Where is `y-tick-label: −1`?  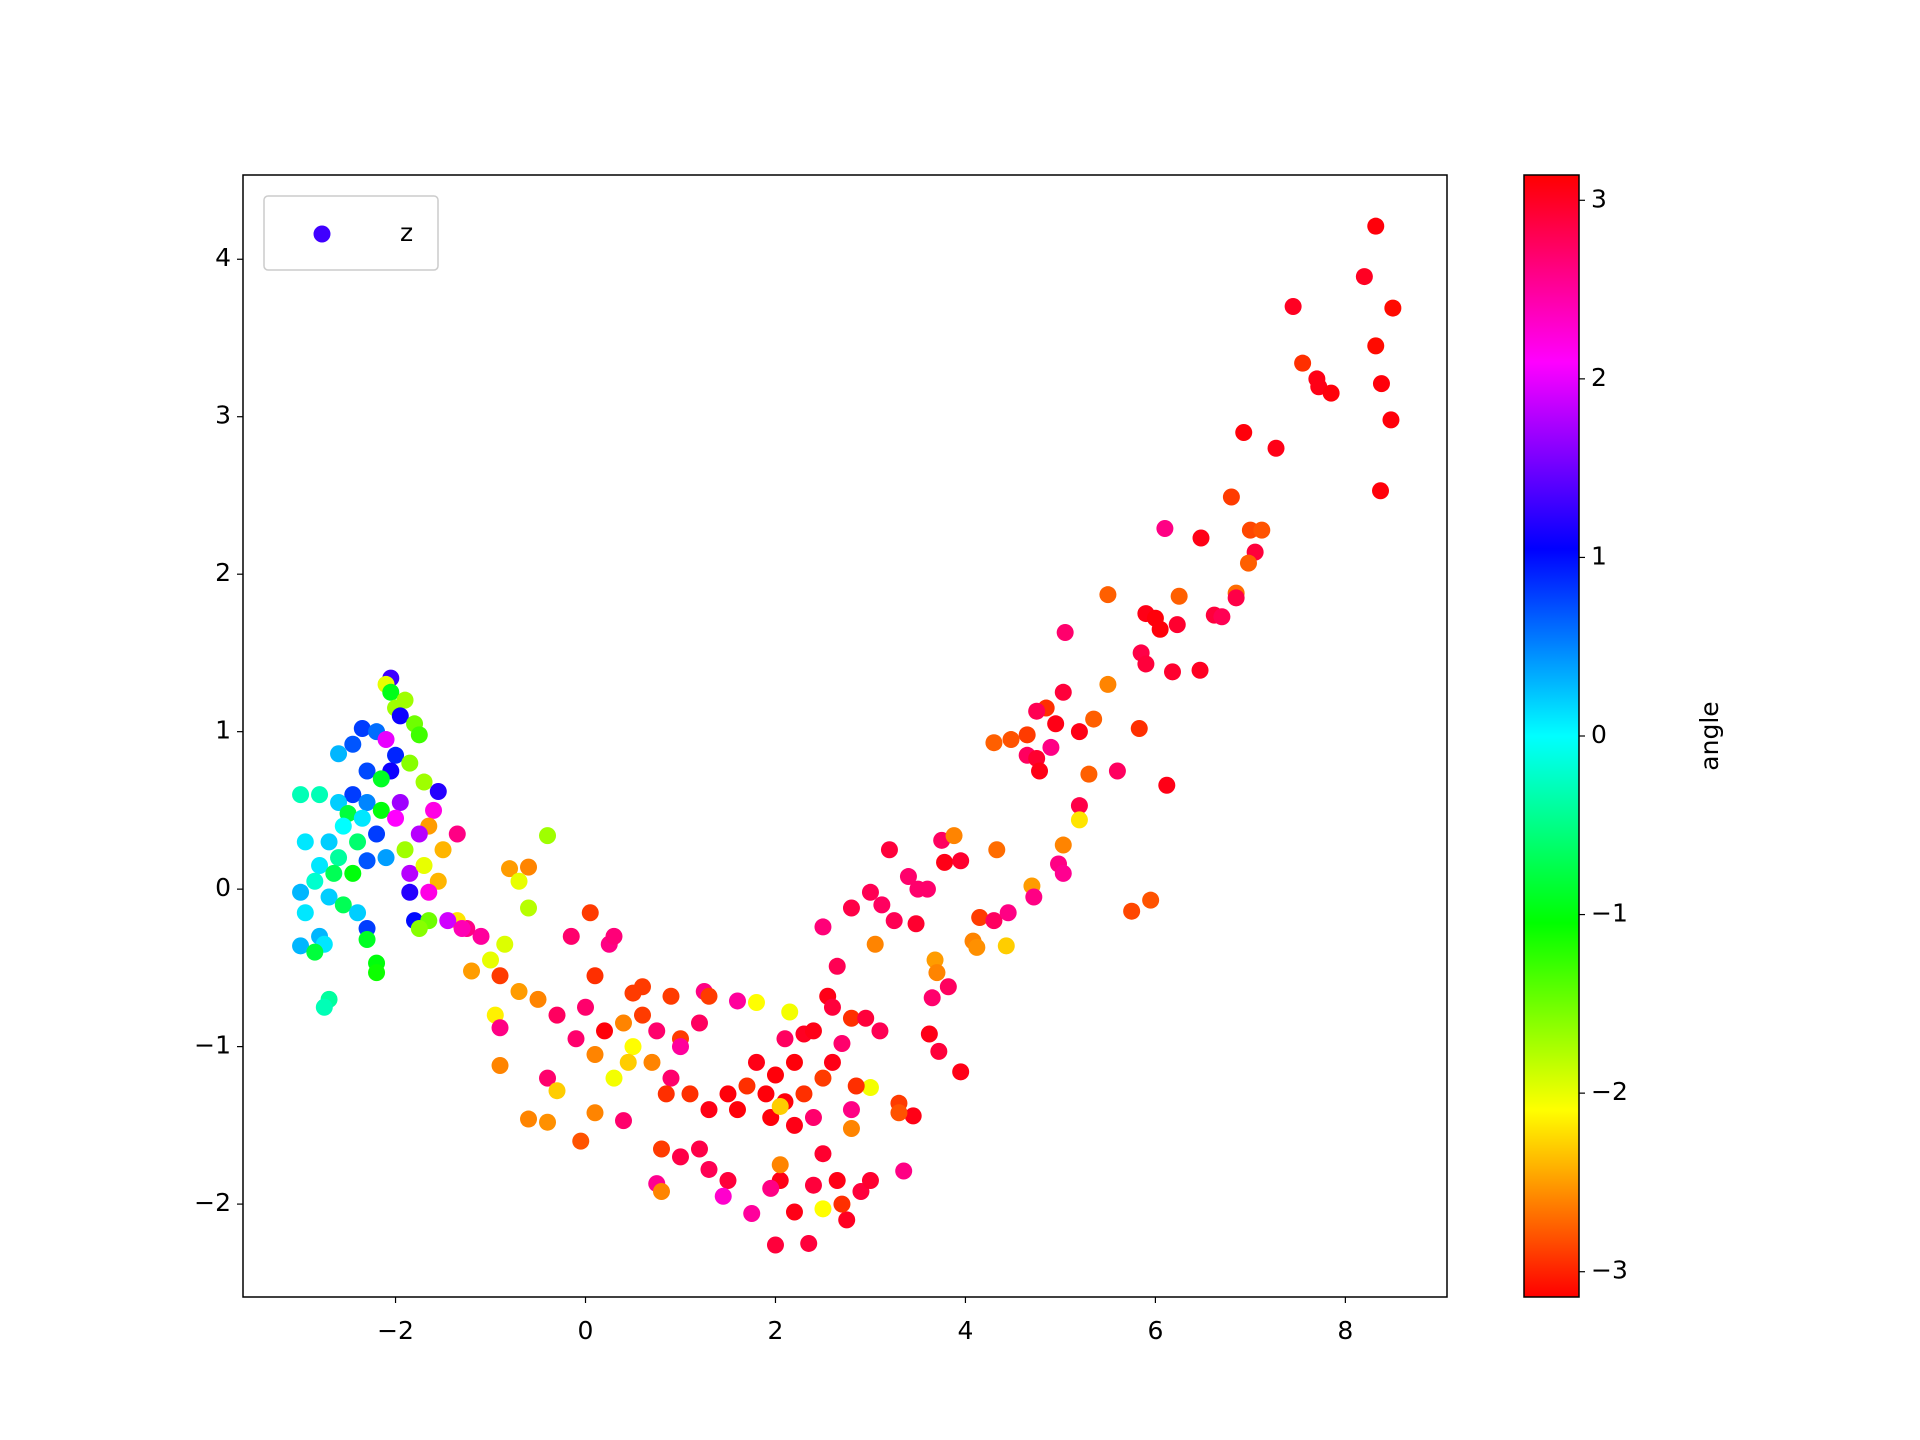 y-tick-label: −1 is located at coordinates (212, 1045).